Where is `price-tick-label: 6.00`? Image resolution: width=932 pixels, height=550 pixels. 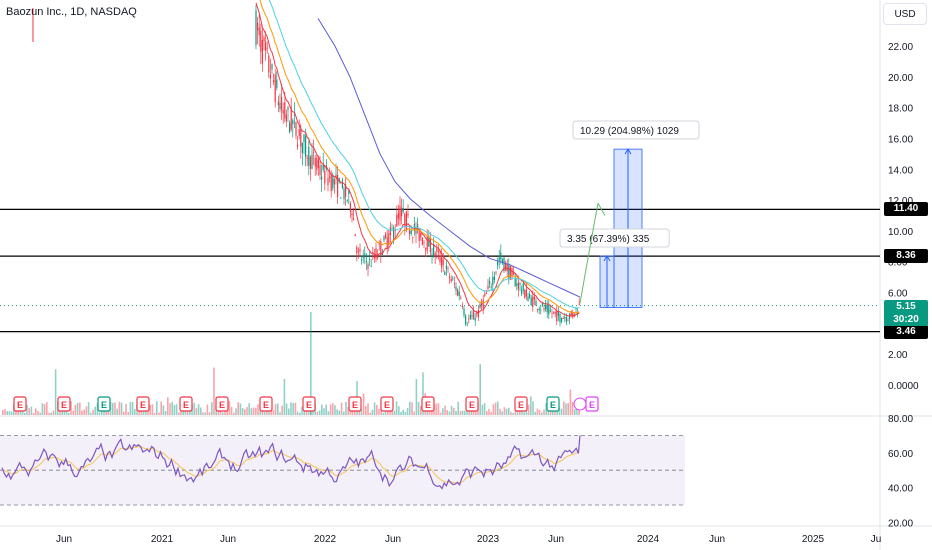
price-tick-label: 6.00 is located at coordinates (898, 294).